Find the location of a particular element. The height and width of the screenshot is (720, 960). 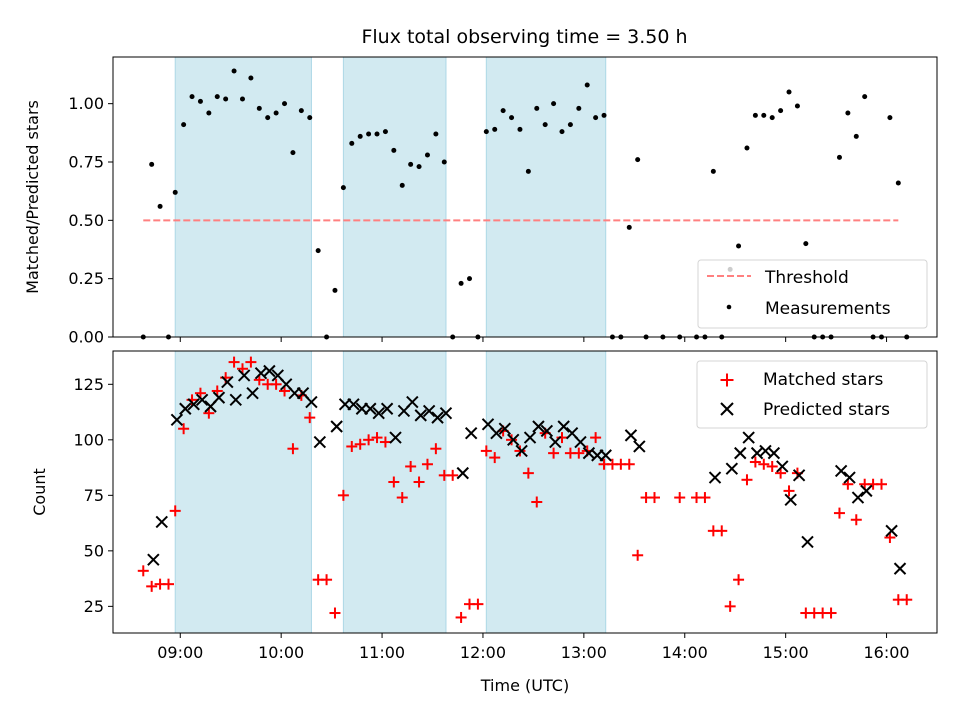

ratio-y-tick-label-3: 0.75 is located at coordinates (86, 162).